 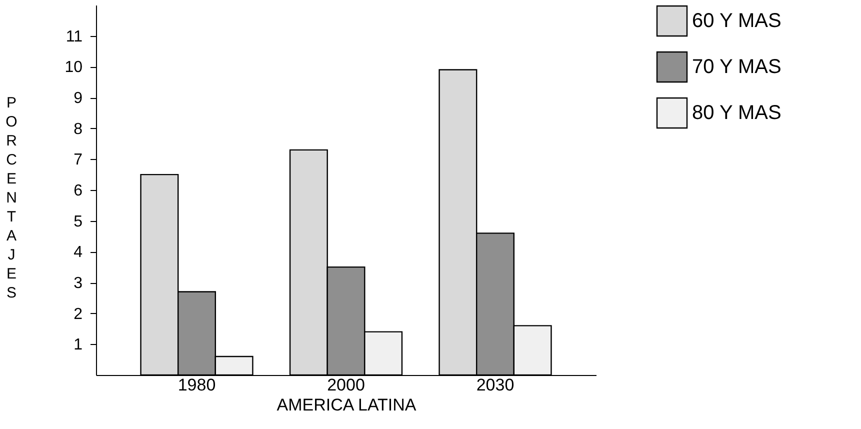 I want to click on y-tick-label: 10, so click(x=73, y=67).